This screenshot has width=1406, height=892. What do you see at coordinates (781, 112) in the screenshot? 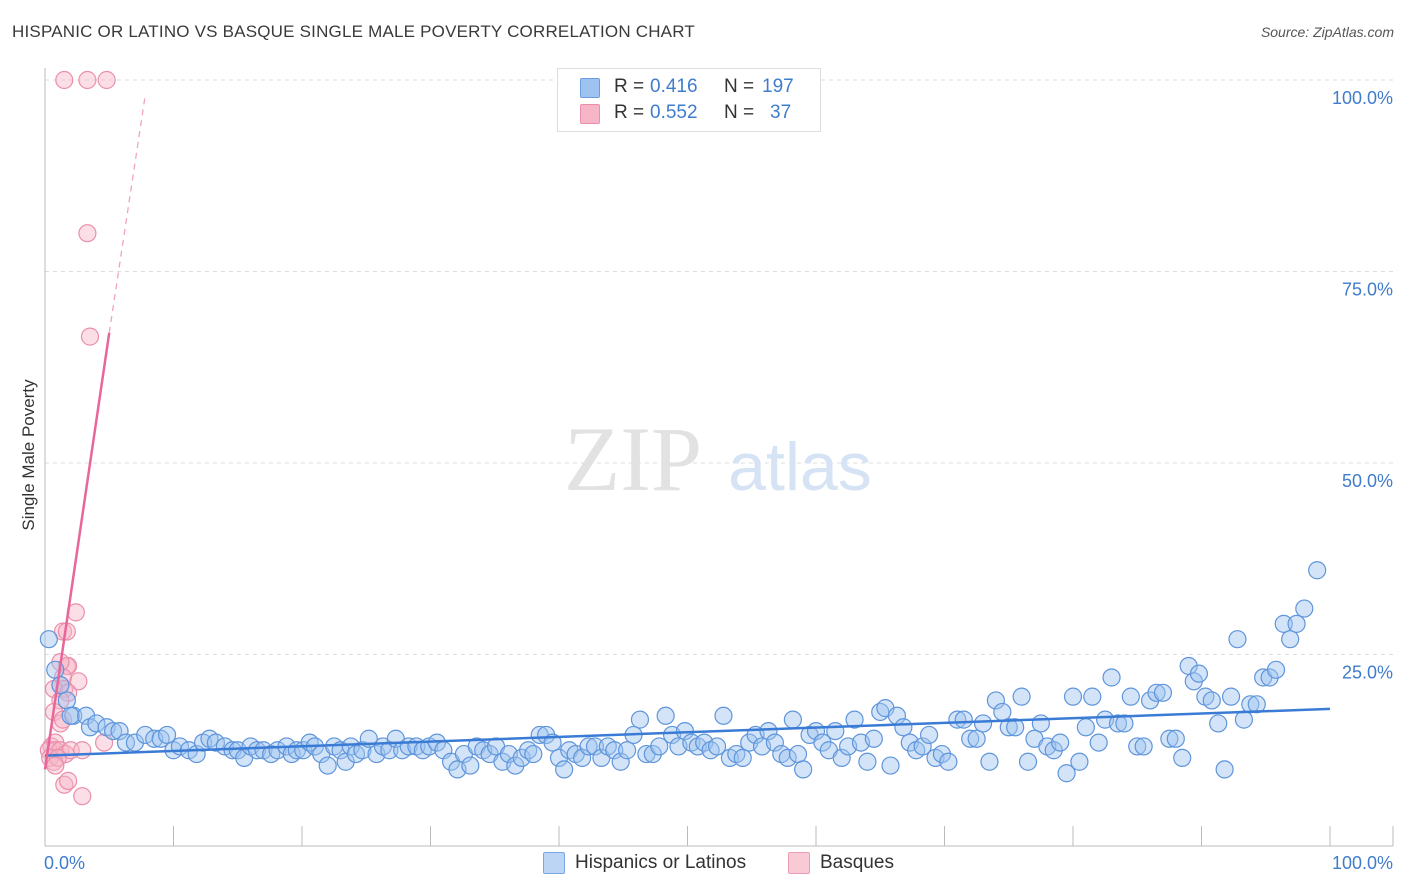
I see `legend-n-value-basques: 37` at bounding box center [781, 112].